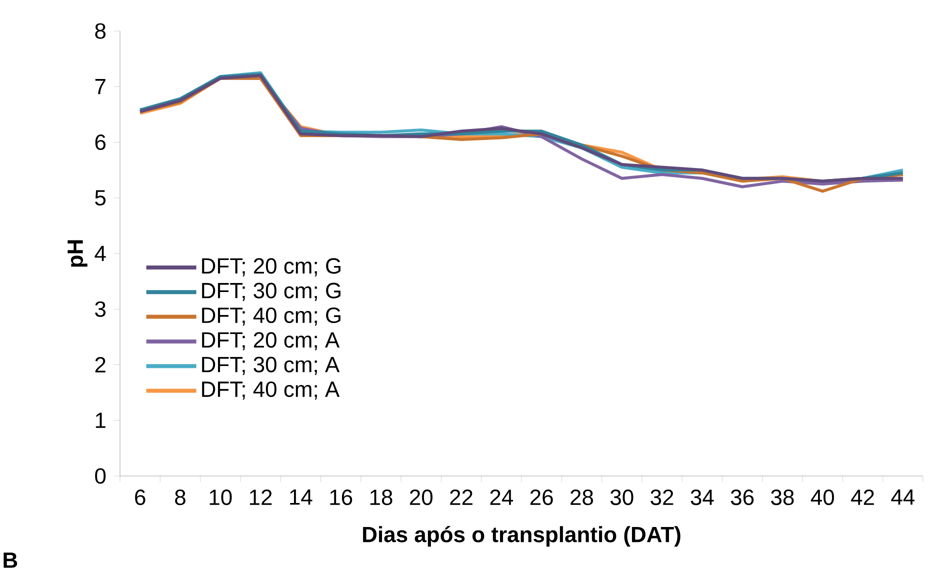 This screenshot has width=943, height=572. What do you see at coordinates (11, 560) in the screenshot?
I see `text: B` at bounding box center [11, 560].